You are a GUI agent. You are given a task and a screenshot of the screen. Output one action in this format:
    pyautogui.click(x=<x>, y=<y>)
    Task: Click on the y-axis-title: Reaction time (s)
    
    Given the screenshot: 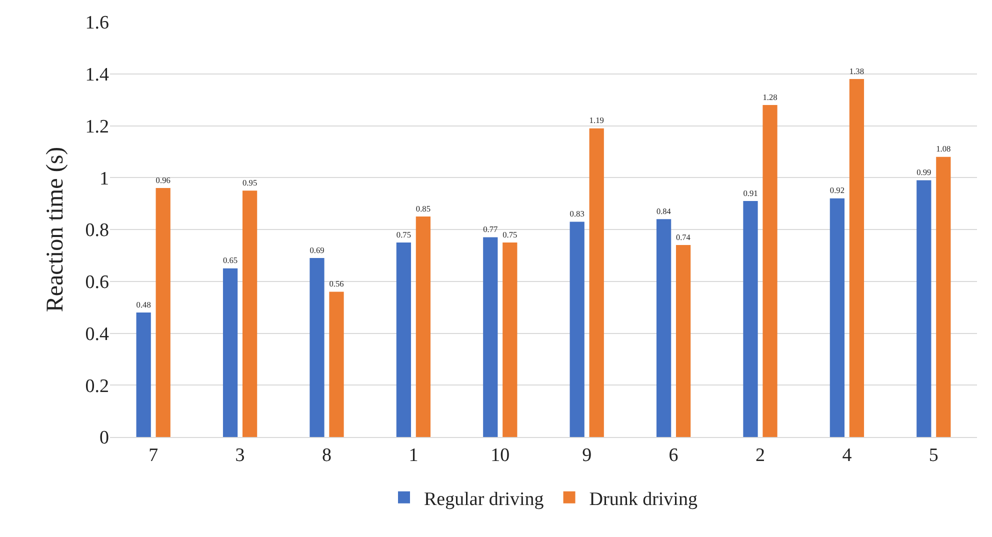 What is the action you would take?
    pyautogui.click(x=55, y=229)
    